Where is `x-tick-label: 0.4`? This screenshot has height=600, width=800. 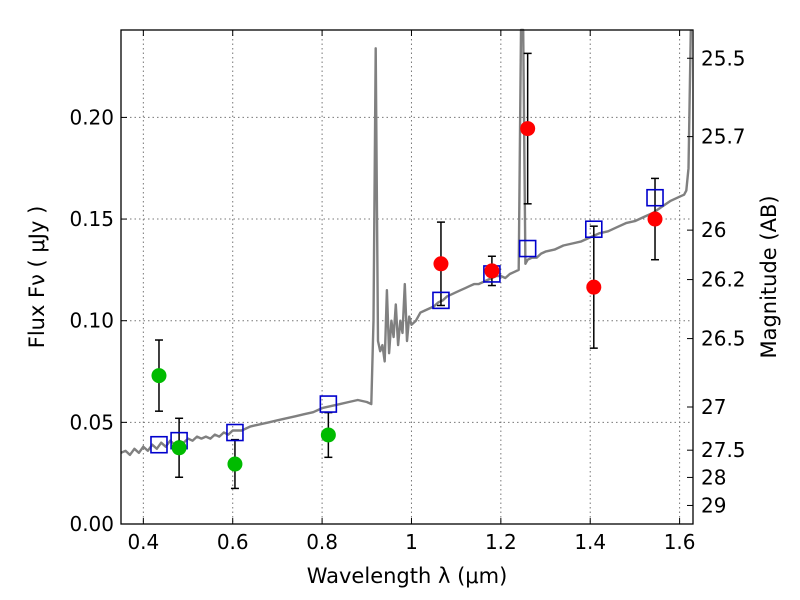
x-tick-label: 0.4 is located at coordinates (143, 542).